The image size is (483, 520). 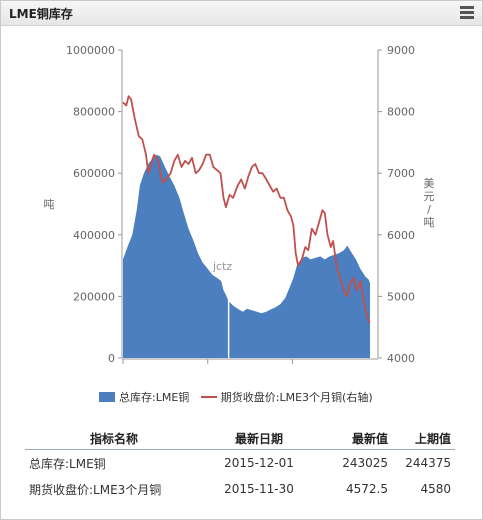 I want to click on x-tick-label: 2014-01-01, so click(x=208, y=366).